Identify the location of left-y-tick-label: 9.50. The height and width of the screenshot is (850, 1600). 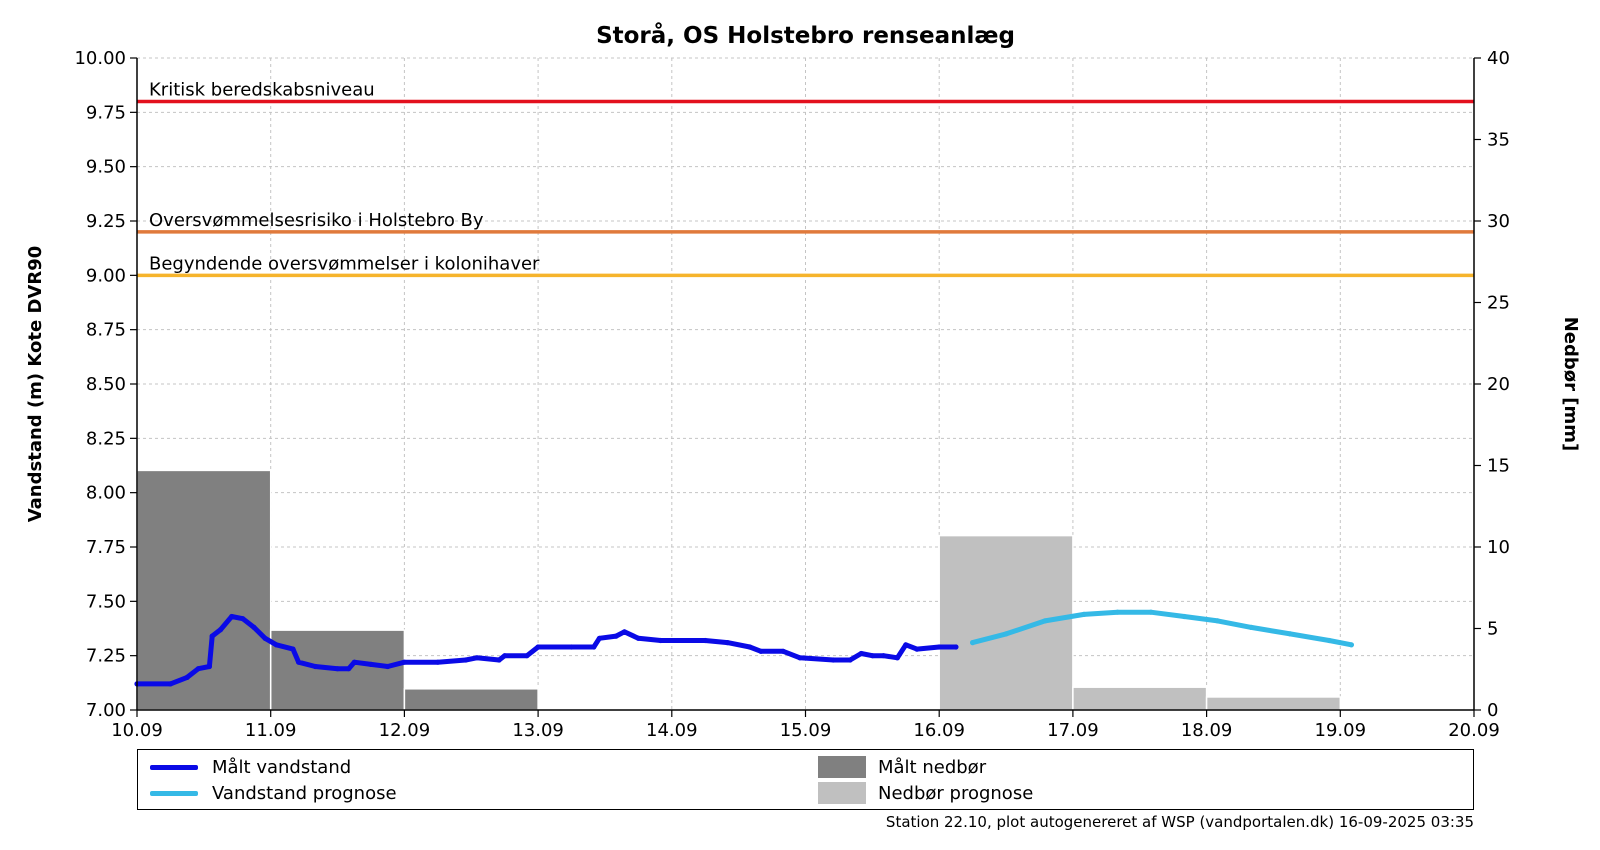
(106, 167).